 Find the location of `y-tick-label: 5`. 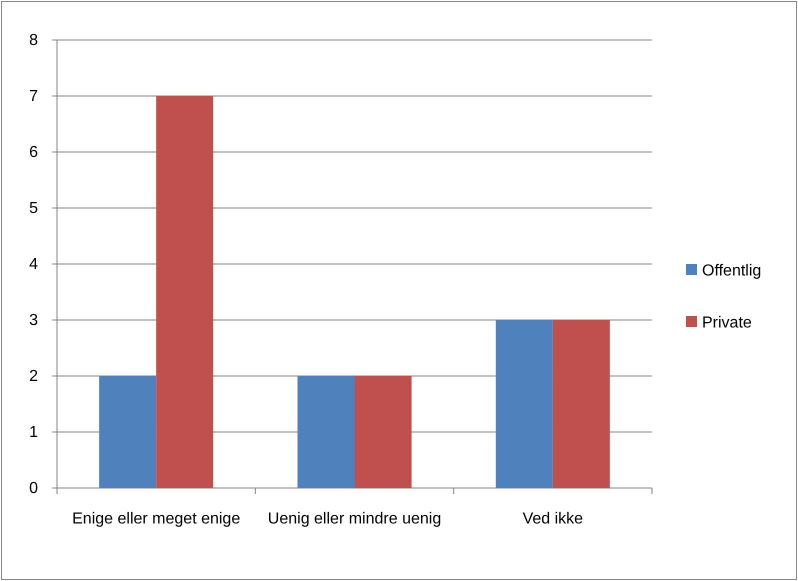

y-tick-label: 5 is located at coordinates (33, 209).